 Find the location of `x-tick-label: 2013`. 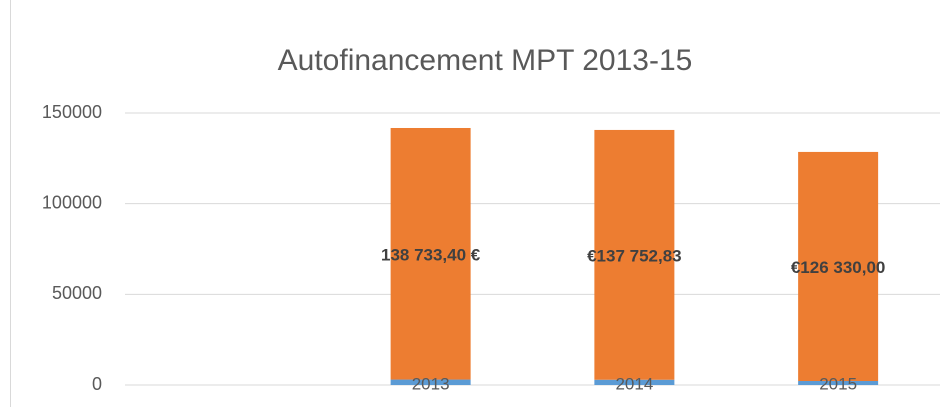

x-tick-label: 2013 is located at coordinates (431, 383).